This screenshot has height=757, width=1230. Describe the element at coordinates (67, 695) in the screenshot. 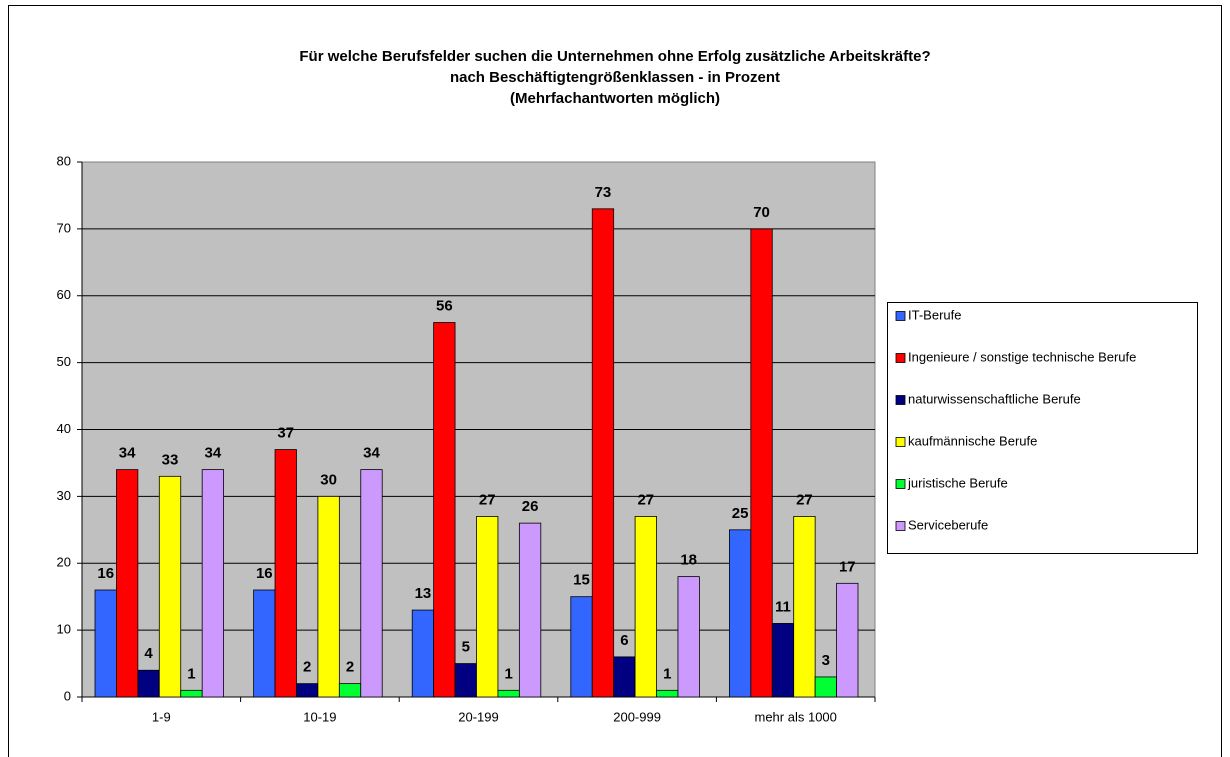

I see `y-tick-label: 0` at that location.